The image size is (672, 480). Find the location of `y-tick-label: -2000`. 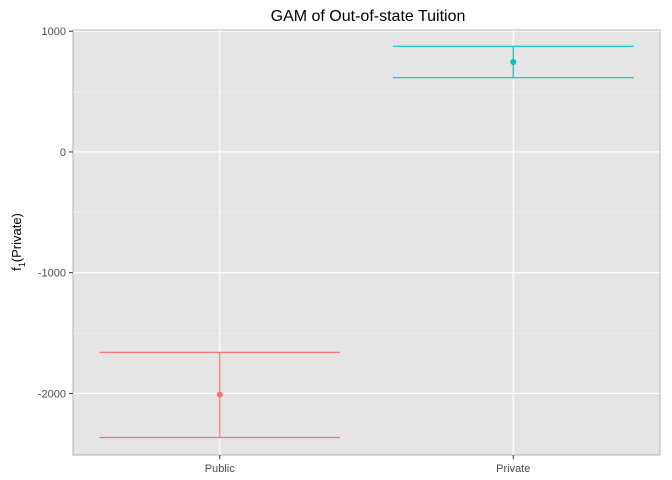

y-tick-label: -2000 is located at coordinates (52, 394).